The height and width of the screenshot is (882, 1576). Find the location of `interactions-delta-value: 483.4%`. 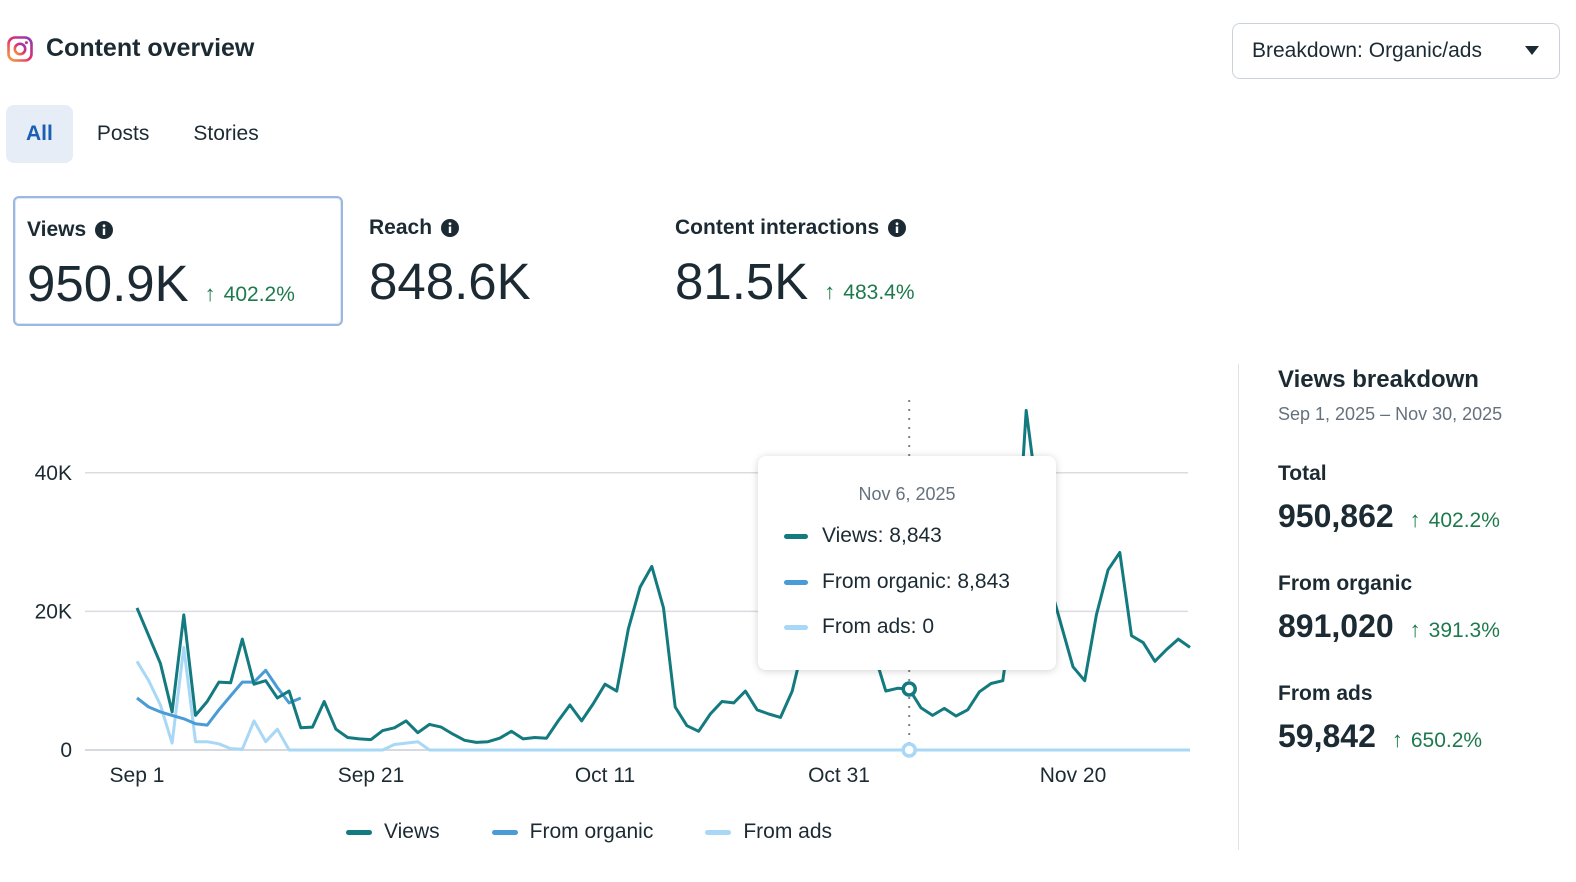

interactions-delta-value: 483.4% is located at coordinates (879, 292).